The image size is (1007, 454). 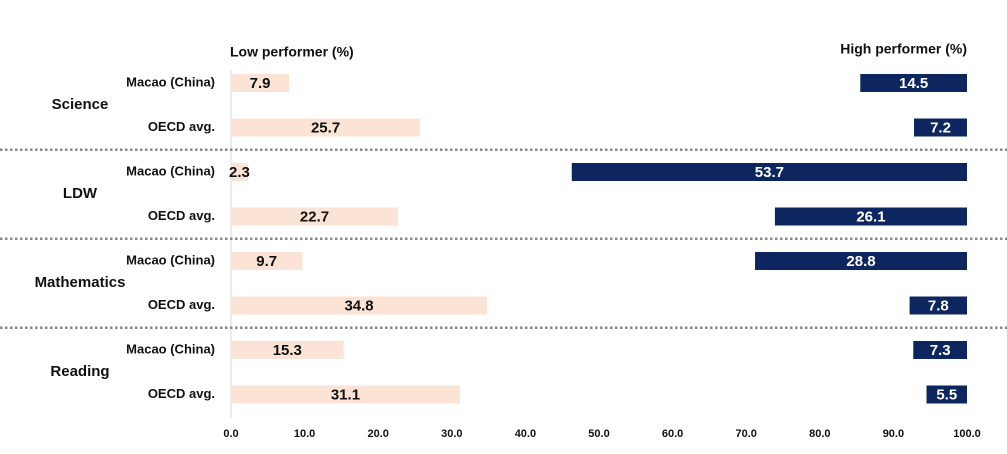 I want to click on group-label: LDW, so click(x=80, y=193).